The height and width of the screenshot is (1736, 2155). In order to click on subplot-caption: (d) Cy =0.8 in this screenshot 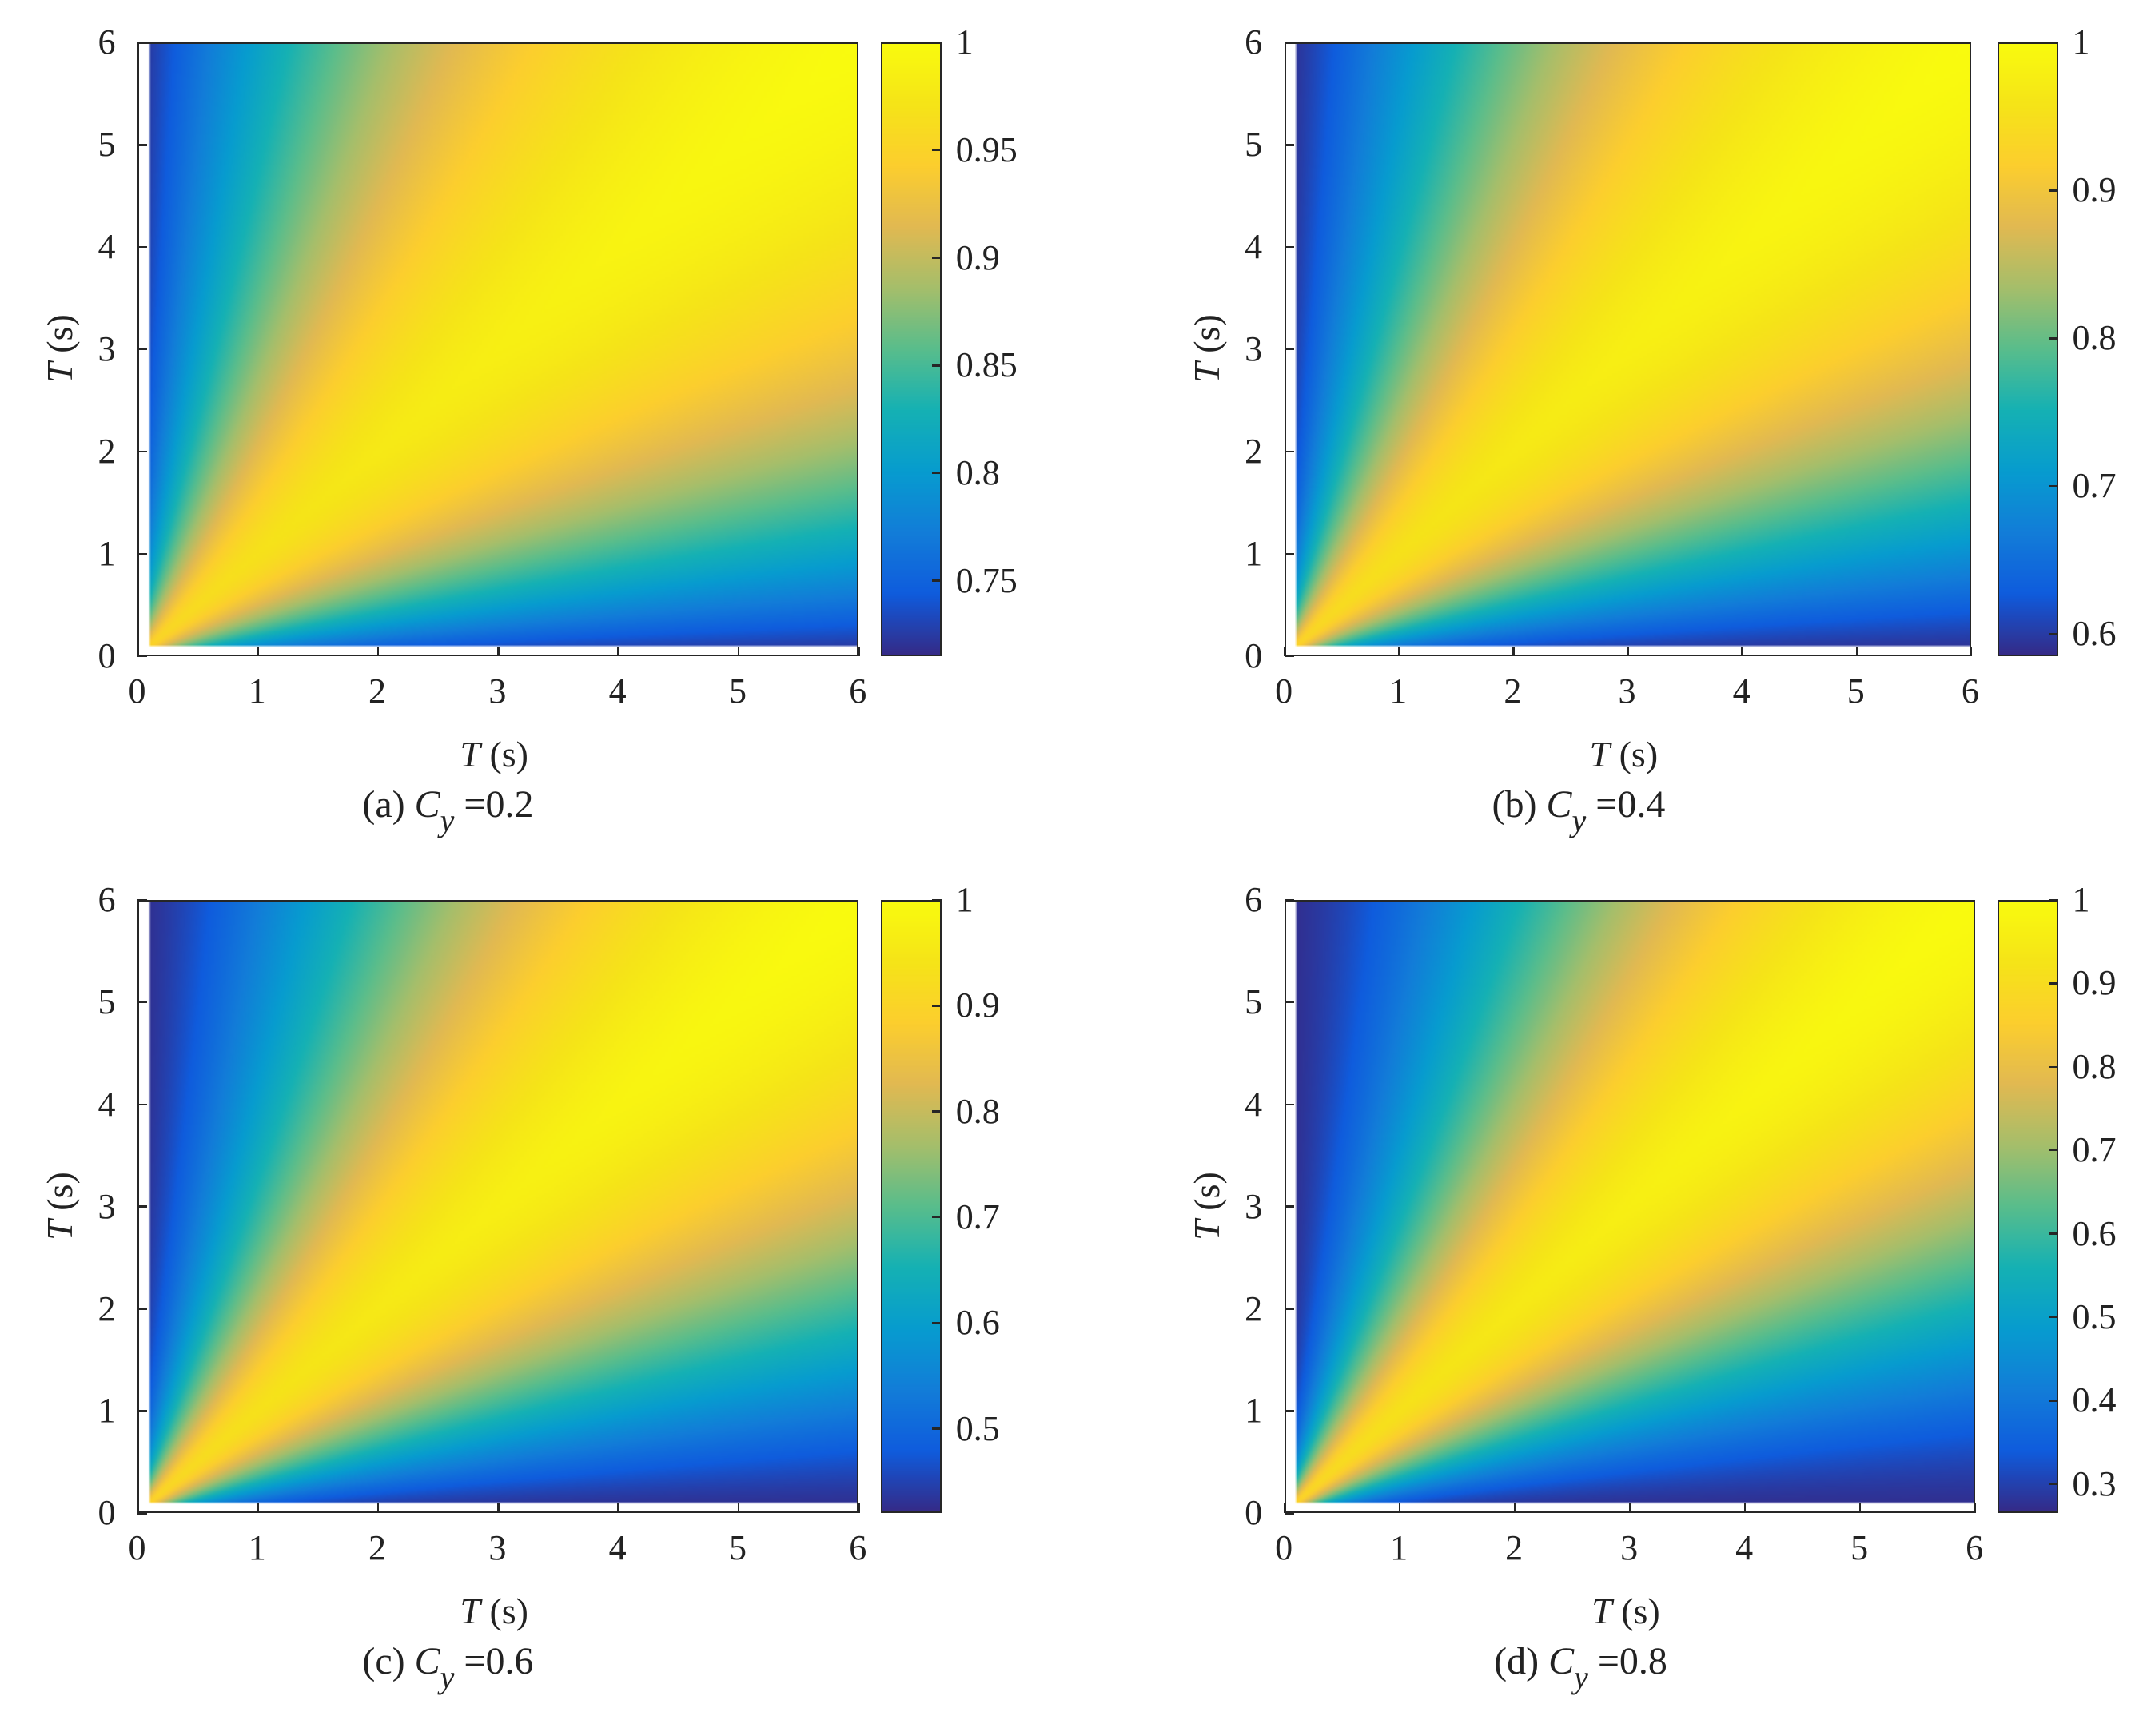, I will do `click(1580, 1668)`.